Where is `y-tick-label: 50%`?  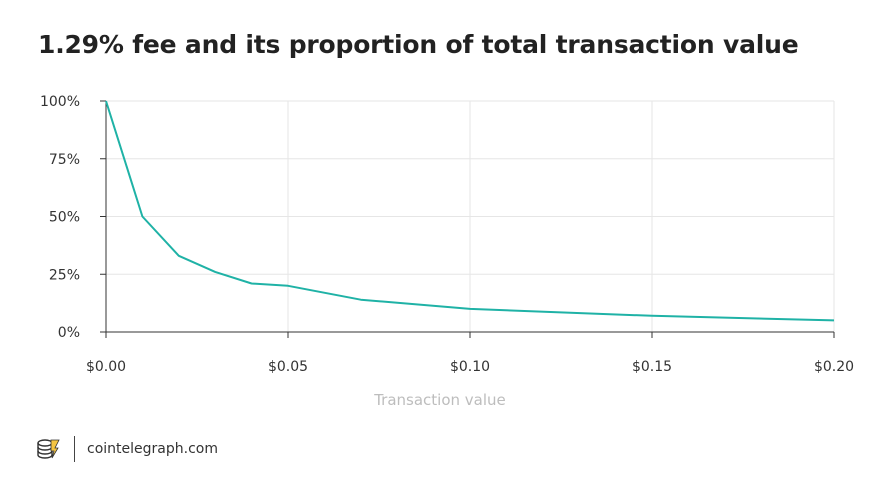
y-tick-label: 50% is located at coordinates (64, 218).